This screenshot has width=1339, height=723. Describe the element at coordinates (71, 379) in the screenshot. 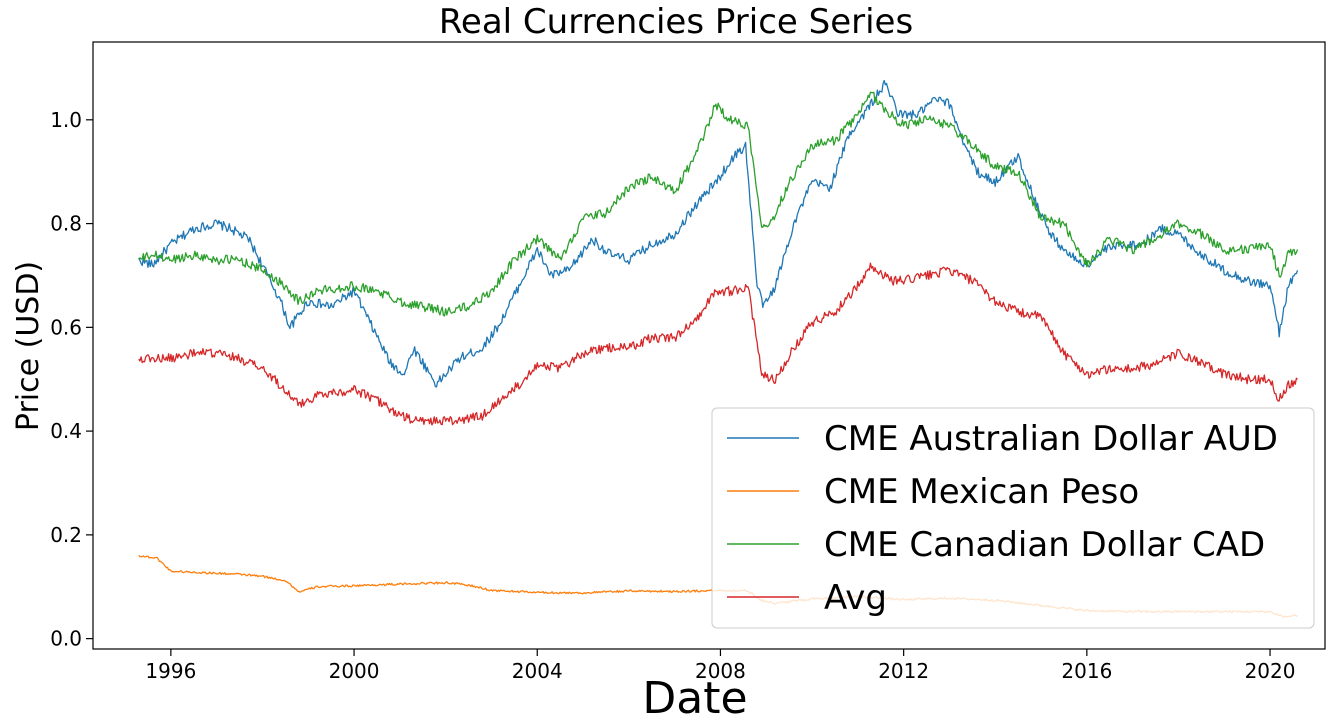

I see `y-axis: 0.0 0.2 0.4 0.6 0.8 1.0` at that location.